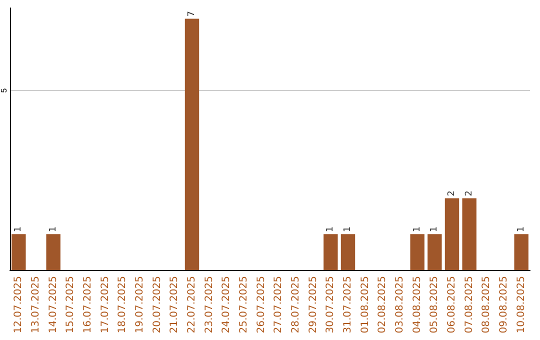  I want to click on x-tick-label: 25.07.2025, so click(244, 305).